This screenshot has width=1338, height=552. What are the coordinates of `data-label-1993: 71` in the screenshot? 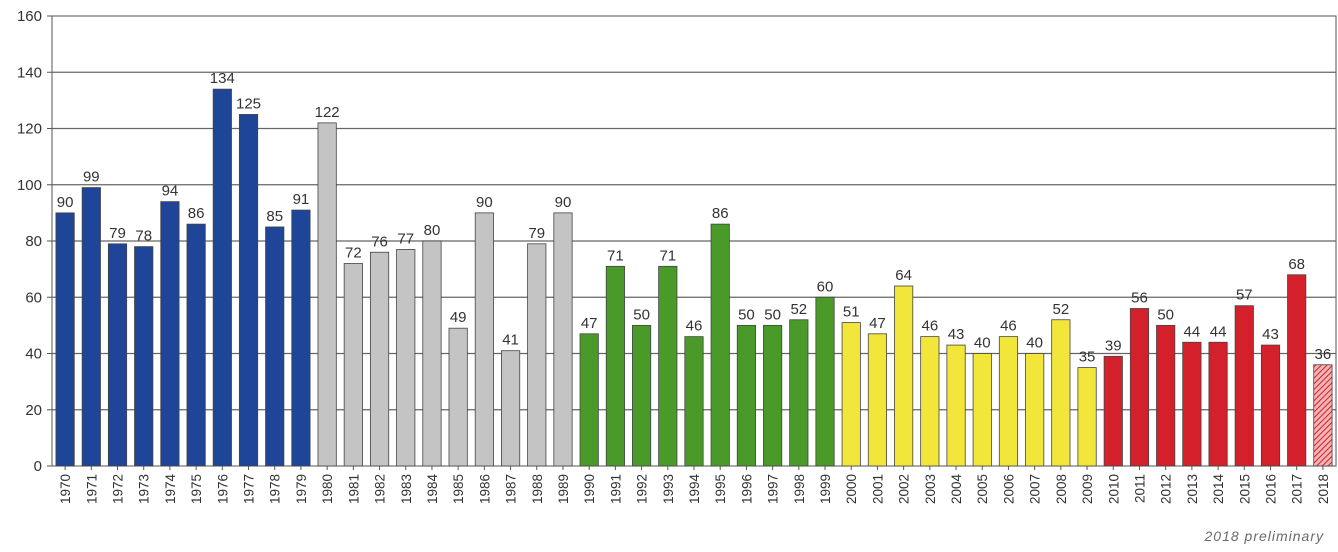 It's located at (667, 255).